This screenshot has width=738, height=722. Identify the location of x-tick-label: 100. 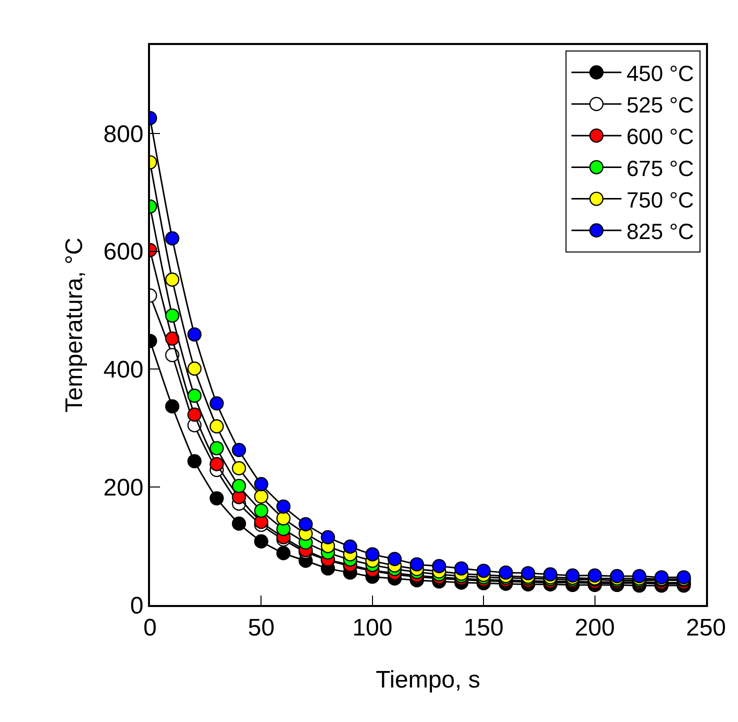
(372, 628).